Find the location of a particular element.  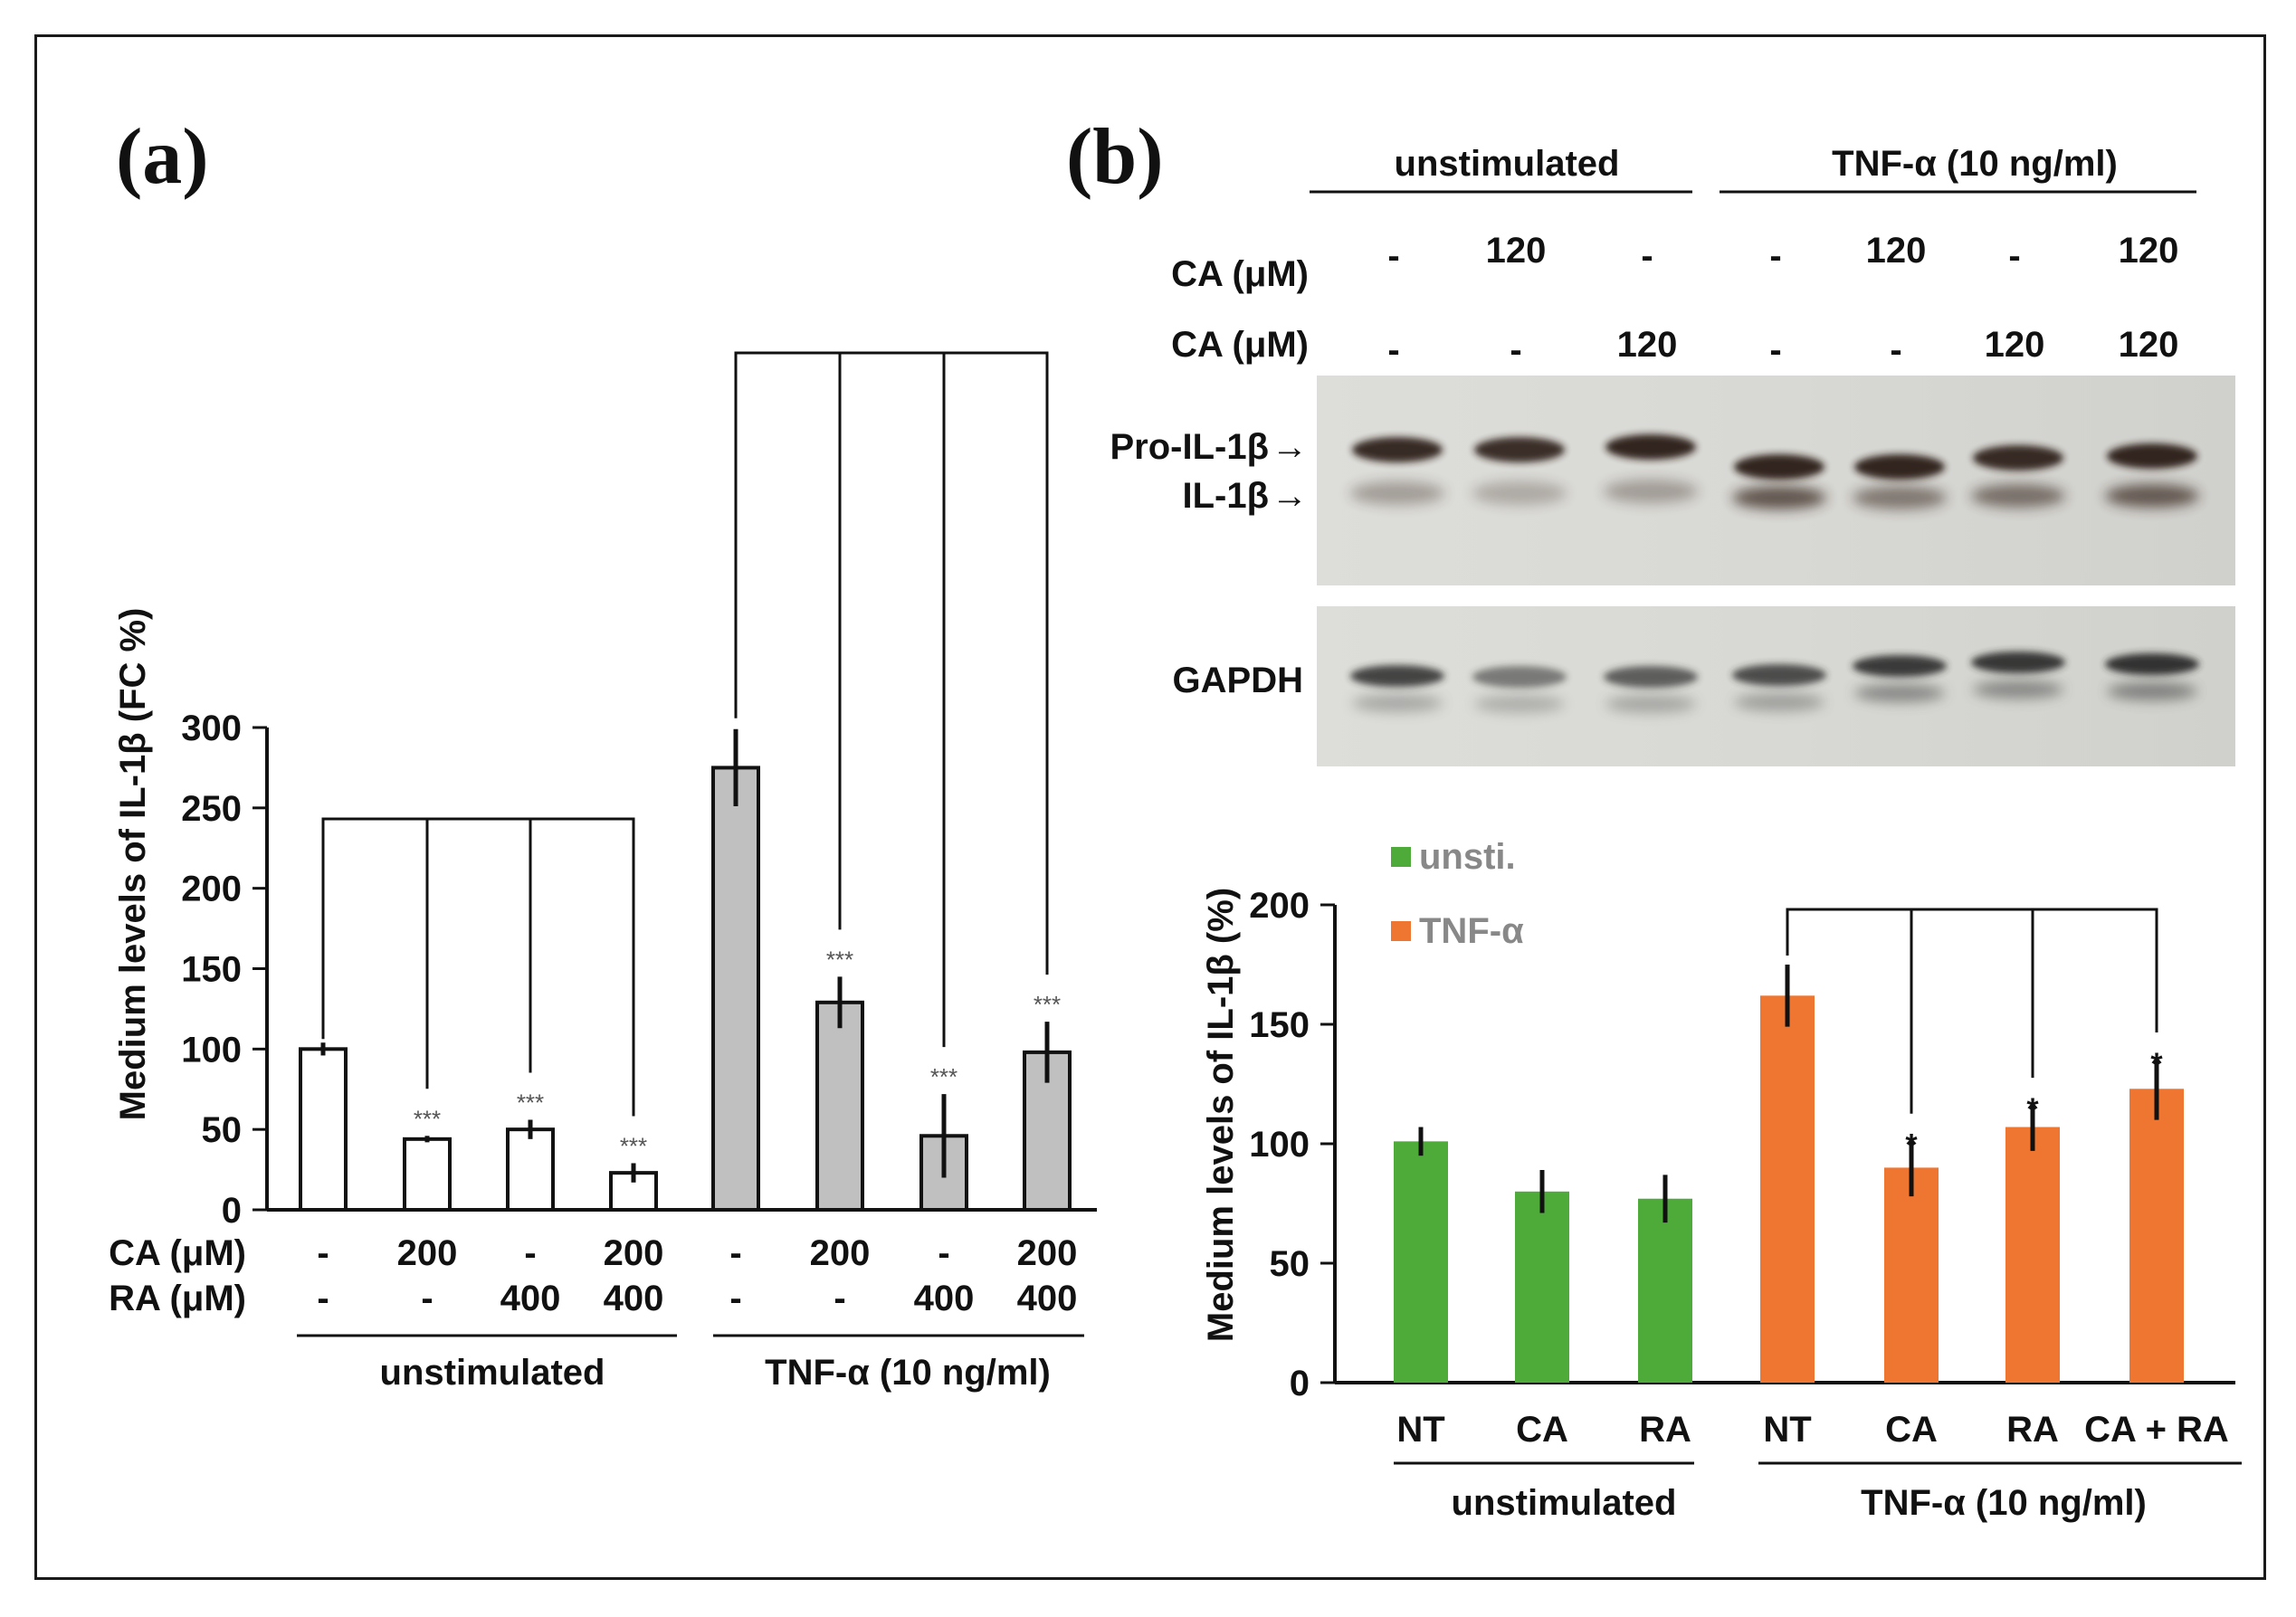

panel-b-significance-marker: * is located at coordinates (2156, 1064).